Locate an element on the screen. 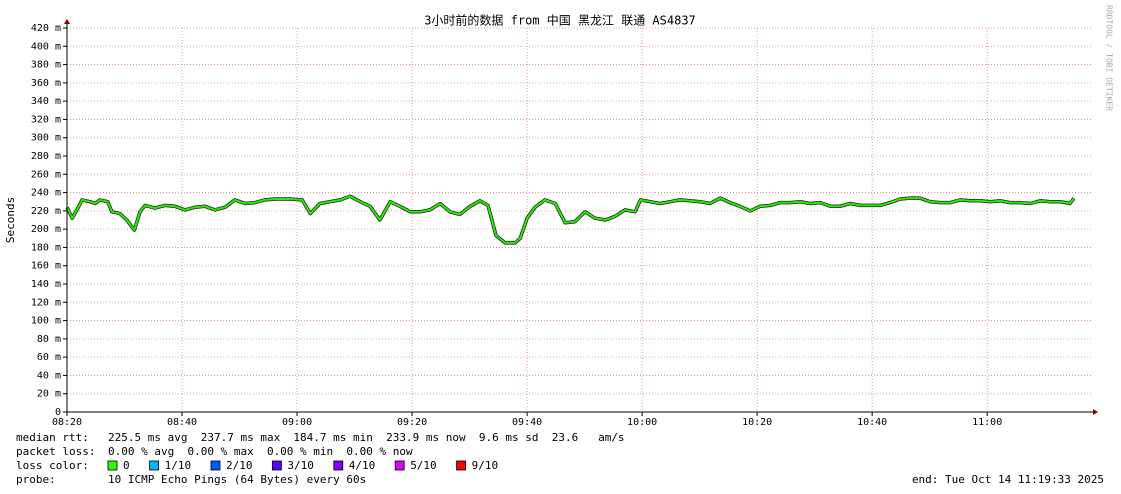  loss-label: 4/10 is located at coordinates (362, 465).